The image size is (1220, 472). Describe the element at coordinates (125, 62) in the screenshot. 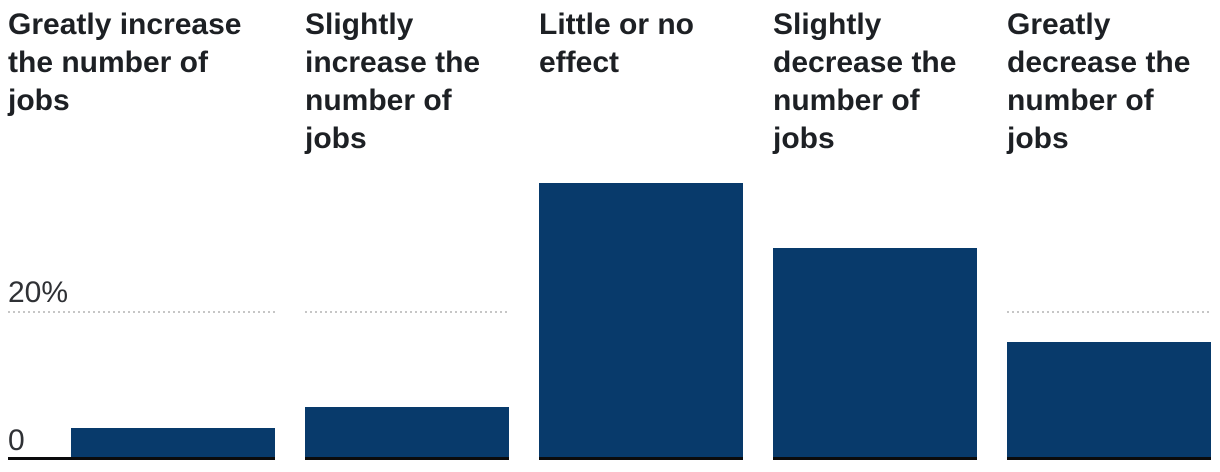

I see `category-label-greatly-increase: Greatly increase the number of jobs` at that location.